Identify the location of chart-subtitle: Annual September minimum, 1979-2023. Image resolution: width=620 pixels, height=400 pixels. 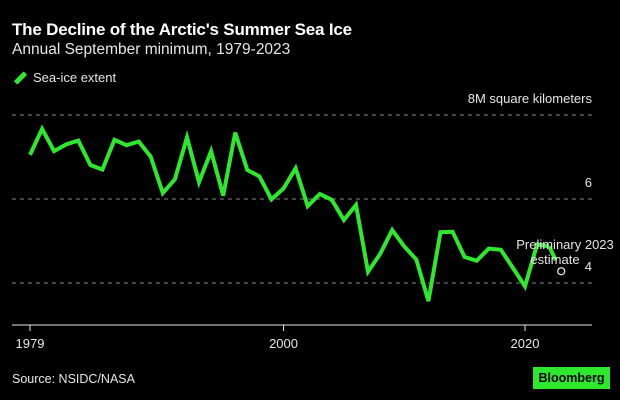
(151, 49).